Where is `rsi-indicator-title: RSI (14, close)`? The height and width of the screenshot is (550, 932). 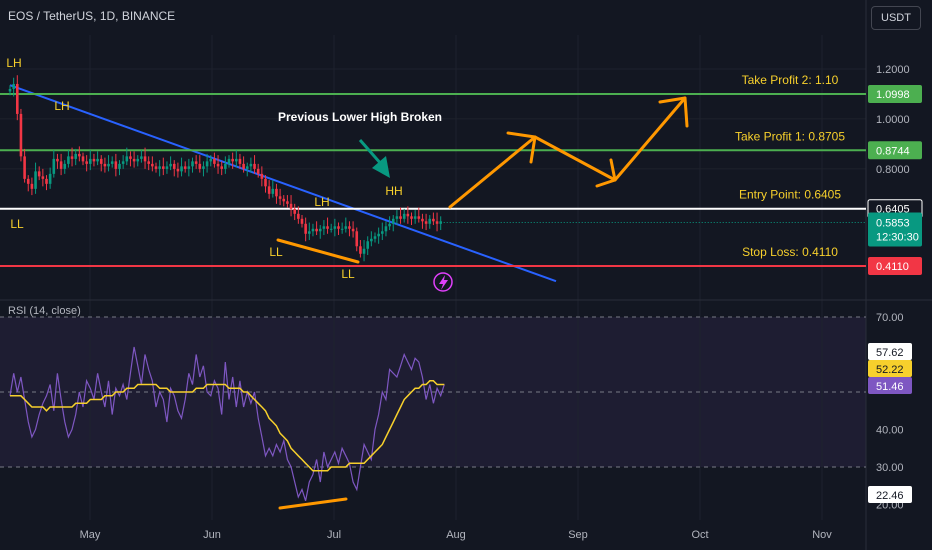 rsi-indicator-title: RSI (14, close) is located at coordinates (44, 311).